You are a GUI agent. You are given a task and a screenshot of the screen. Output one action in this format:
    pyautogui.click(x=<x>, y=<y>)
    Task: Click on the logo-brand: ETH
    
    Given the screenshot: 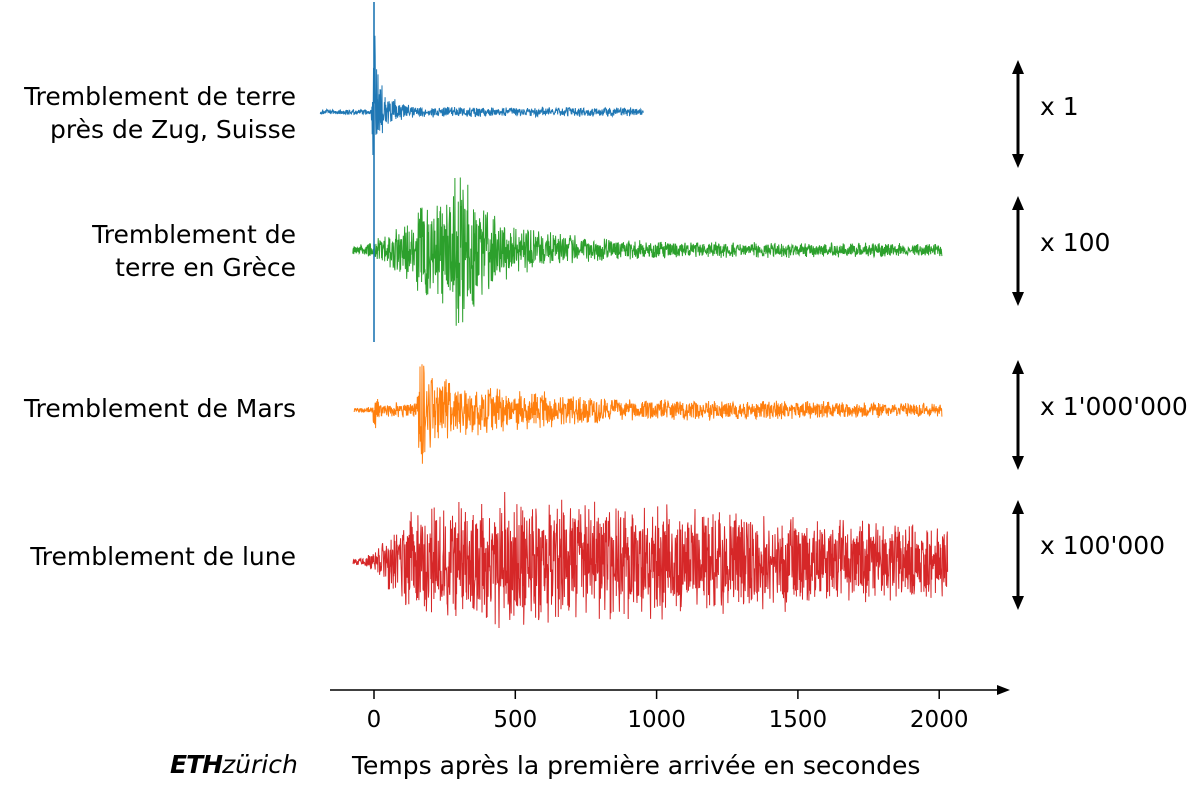 What is the action you would take?
    pyautogui.click(x=196, y=764)
    